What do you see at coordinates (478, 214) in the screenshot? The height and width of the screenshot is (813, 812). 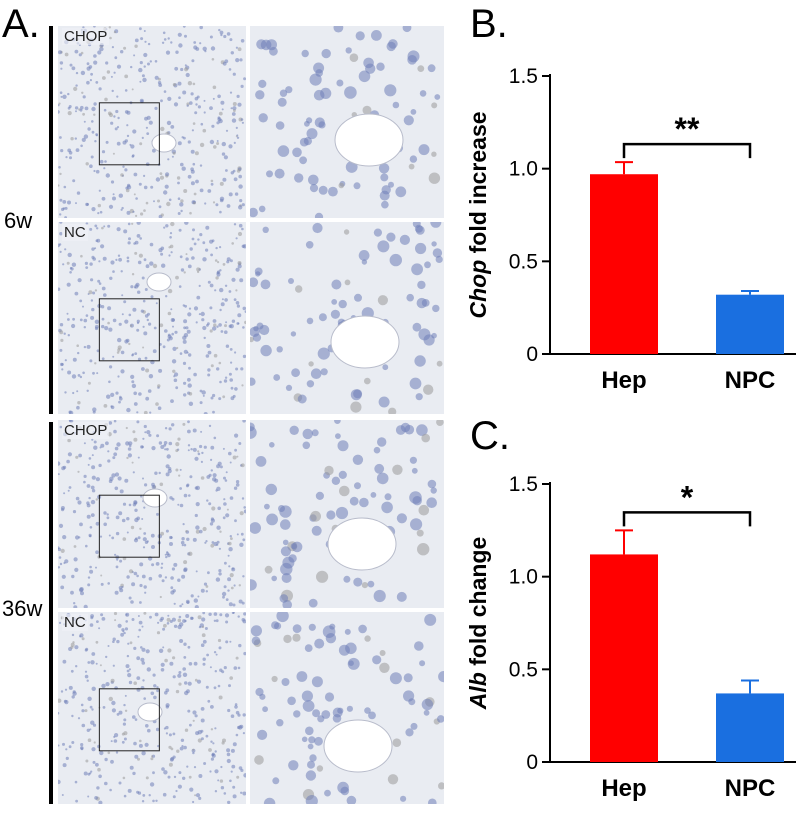 I see `y-axis-label: Chop fold increase` at bounding box center [478, 214].